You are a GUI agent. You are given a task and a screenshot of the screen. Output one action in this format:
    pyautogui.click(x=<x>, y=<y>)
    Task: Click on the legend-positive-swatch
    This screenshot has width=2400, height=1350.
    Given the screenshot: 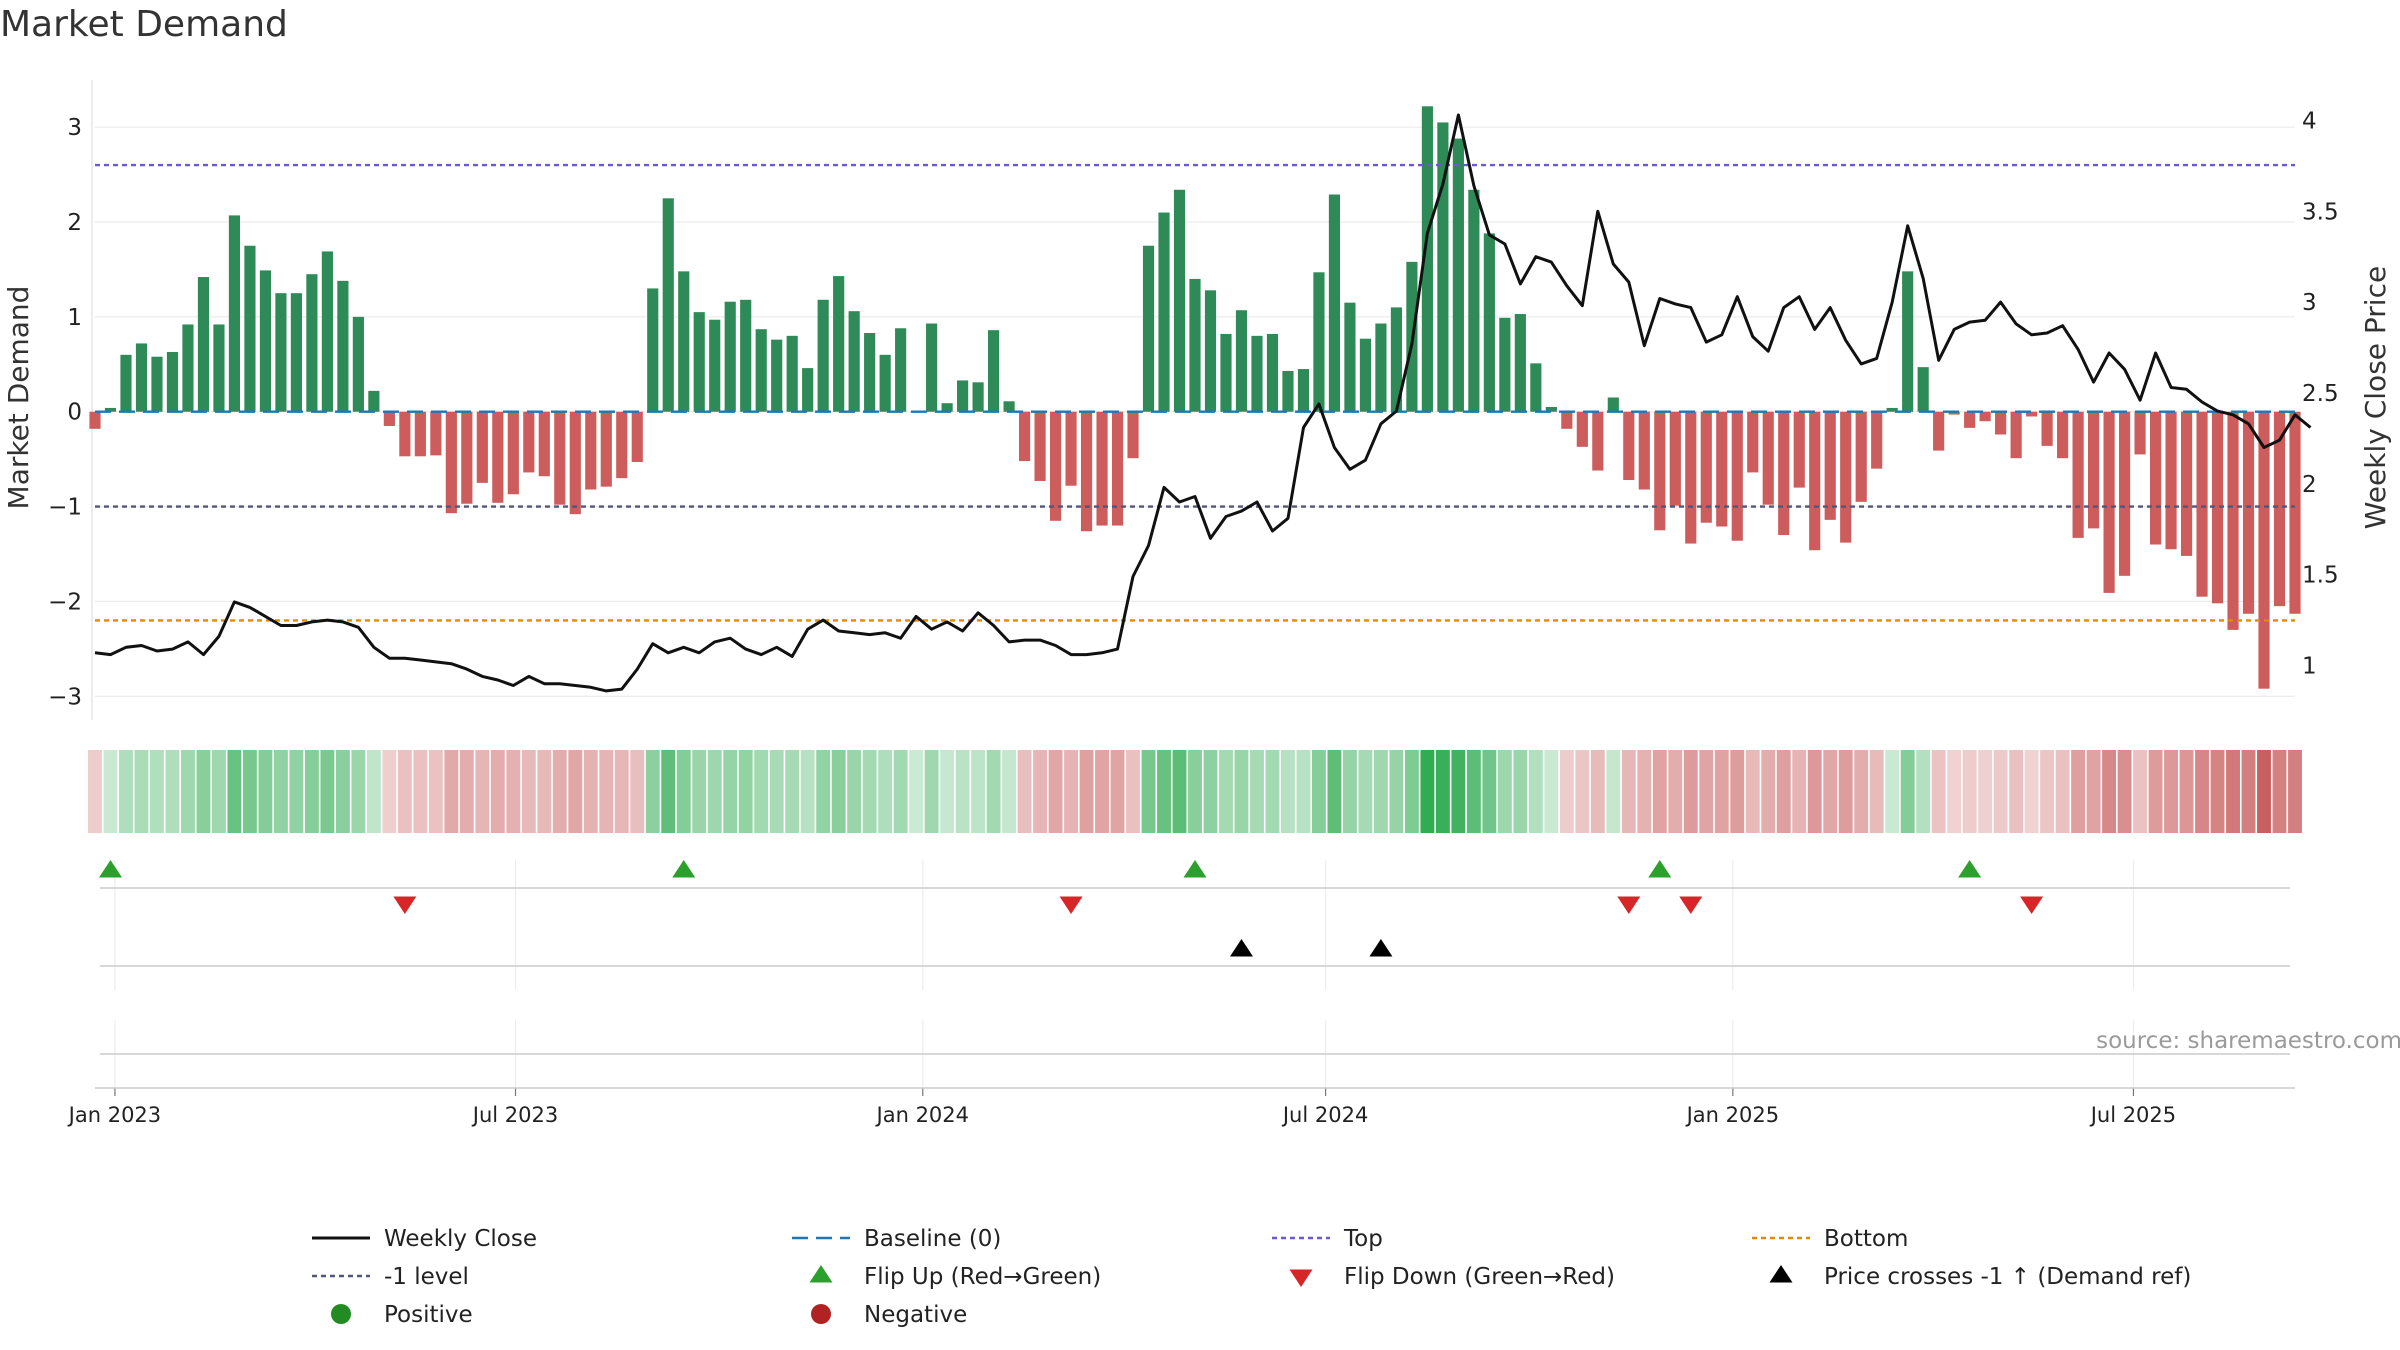 What is the action you would take?
    pyautogui.click(x=341, y=1314)
    